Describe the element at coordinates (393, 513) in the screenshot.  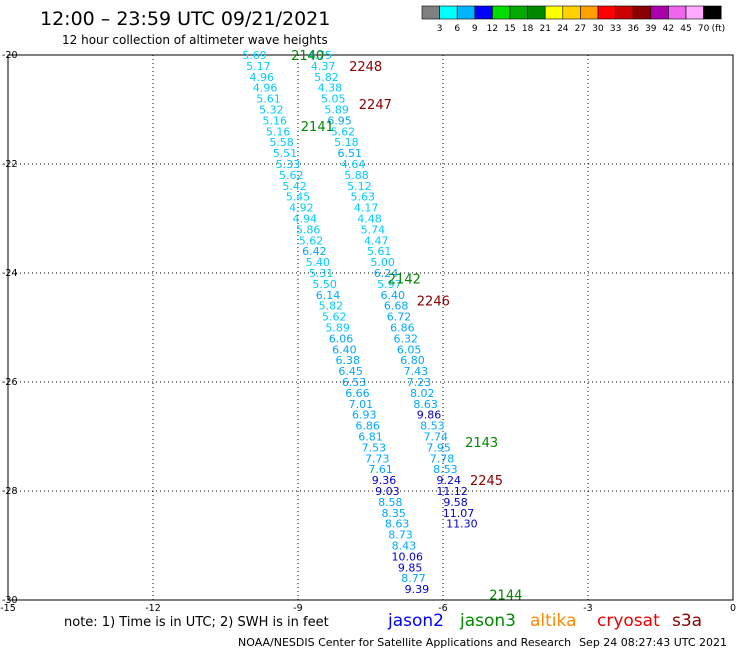
I see `swh-value: 8.35` at that location.